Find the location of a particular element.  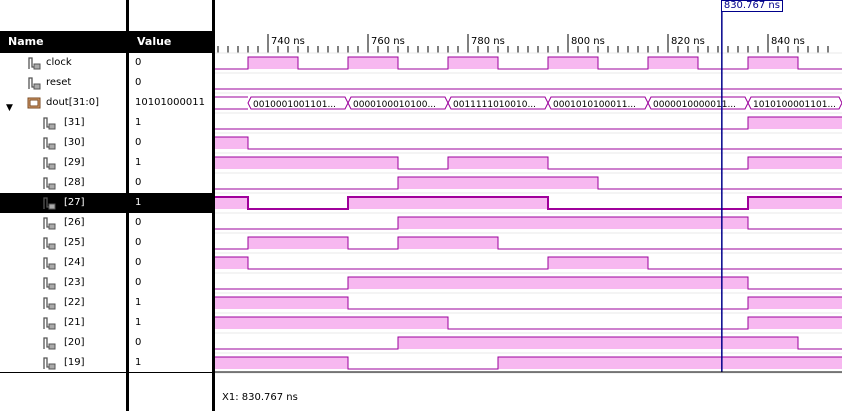

column-divider is located at coordinates (127, 205).